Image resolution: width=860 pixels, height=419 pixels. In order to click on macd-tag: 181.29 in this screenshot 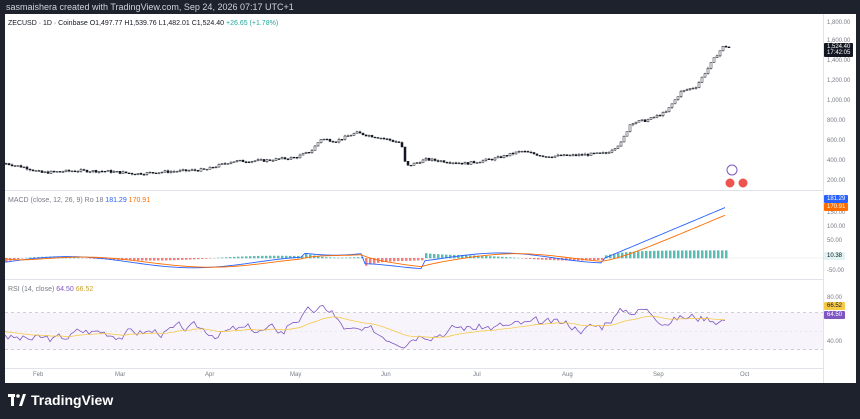, I will do `click(836, 199)`.